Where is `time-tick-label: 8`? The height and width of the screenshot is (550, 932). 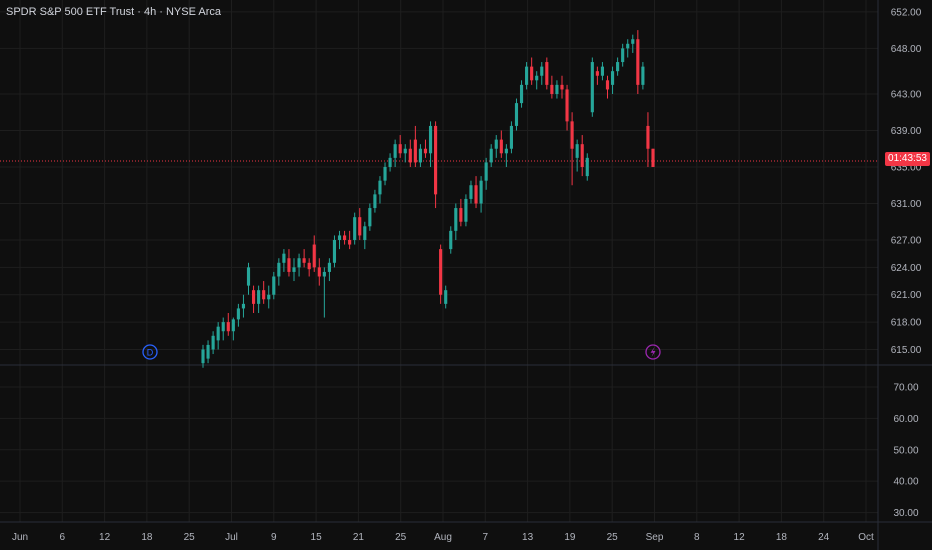
time-tick-label: 8 is located at coordinates (697, 537).